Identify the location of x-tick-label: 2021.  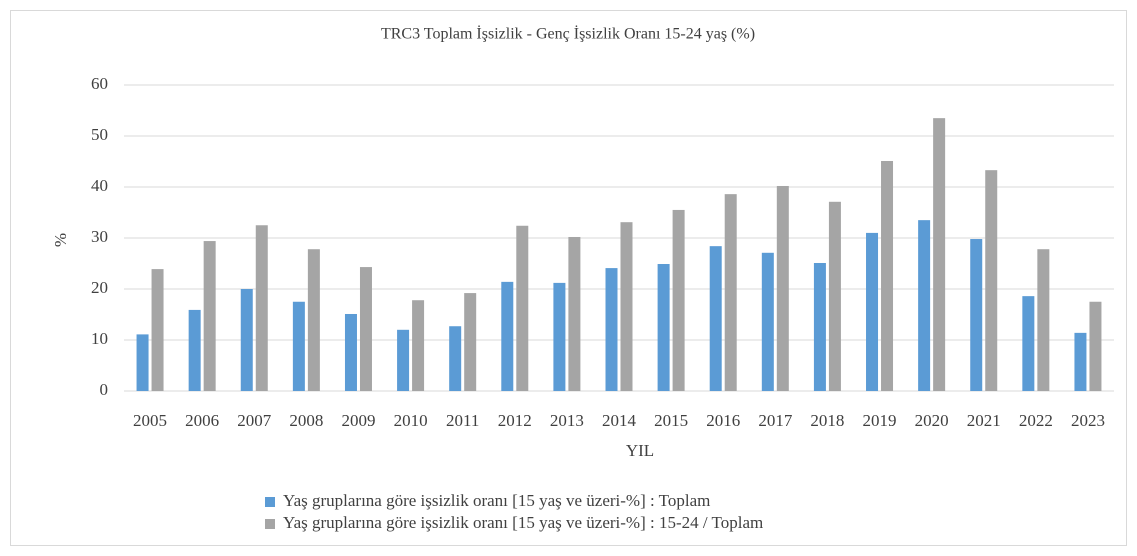
(984, 420).